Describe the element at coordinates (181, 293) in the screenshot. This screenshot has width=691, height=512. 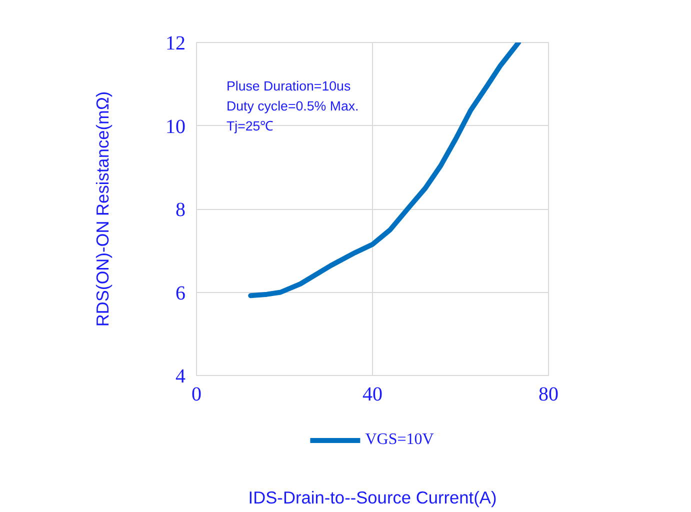
I see `y-tick-label: 6` at that location.